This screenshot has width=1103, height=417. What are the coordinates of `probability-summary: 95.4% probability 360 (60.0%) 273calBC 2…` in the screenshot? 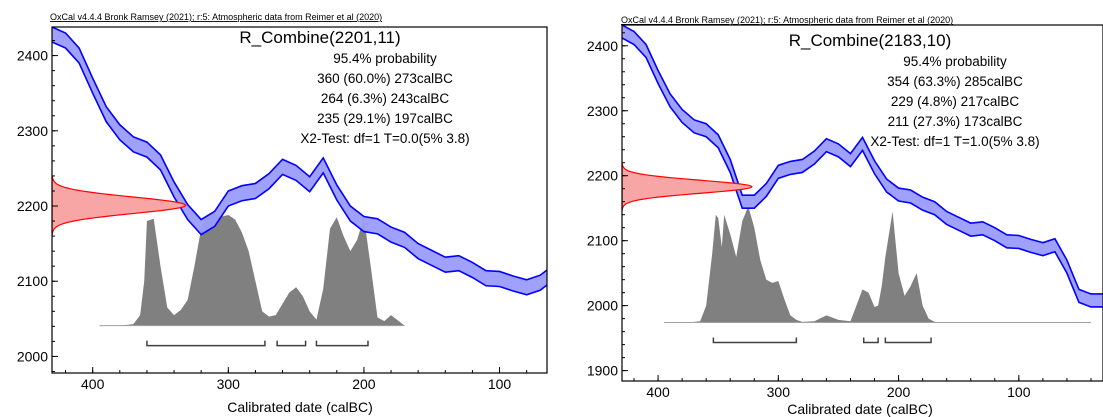 It's located at (384, 98).